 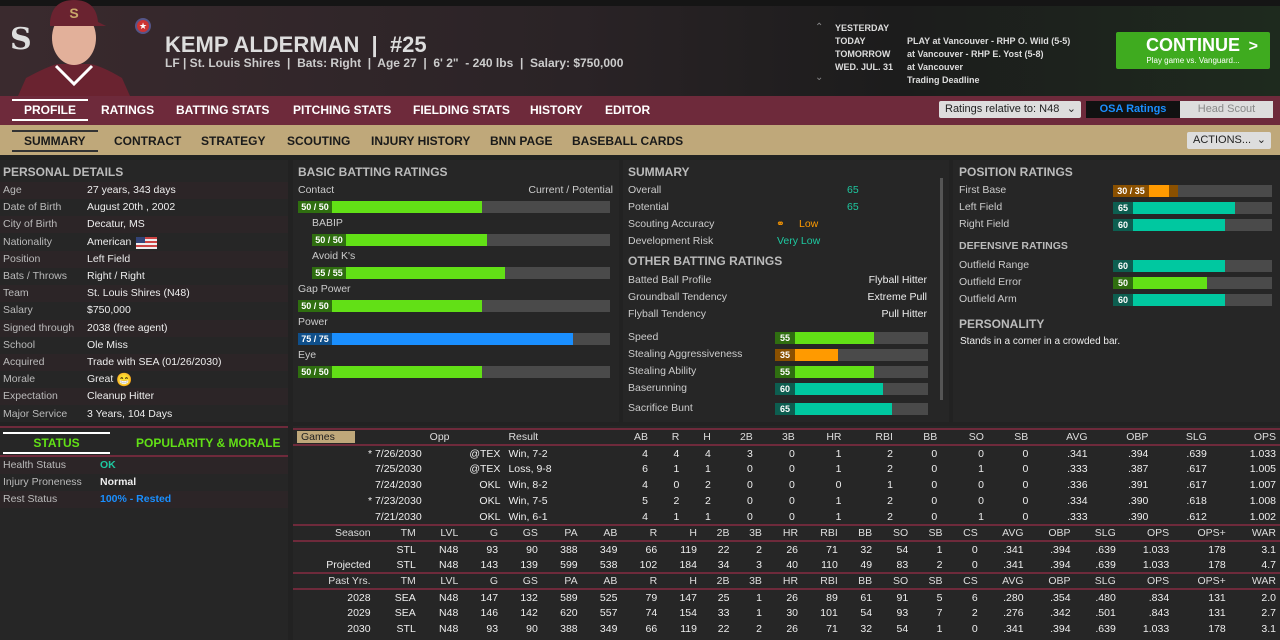 What do you see at coordinates (942, 291) in the screenshot?
I see `scrollbar` at bounding box center [942, 291].